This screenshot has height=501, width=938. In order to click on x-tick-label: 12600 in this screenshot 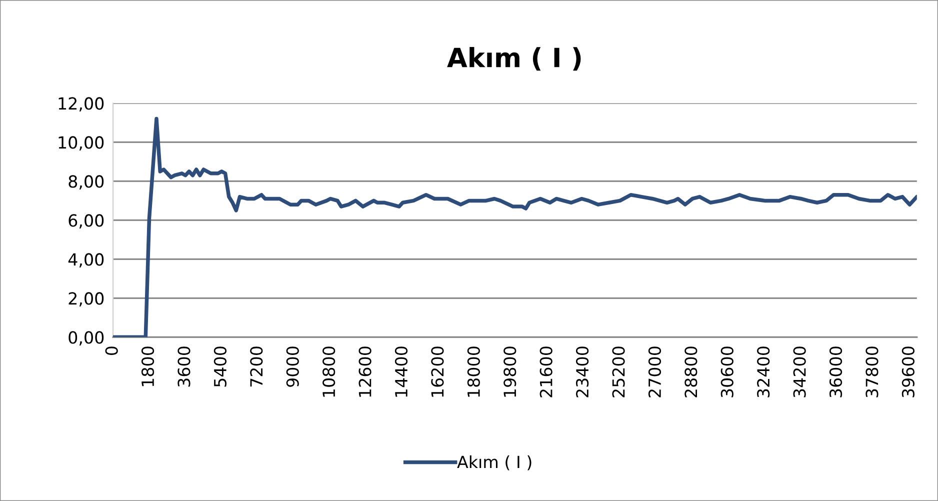, I will do `click(365, 371)`.